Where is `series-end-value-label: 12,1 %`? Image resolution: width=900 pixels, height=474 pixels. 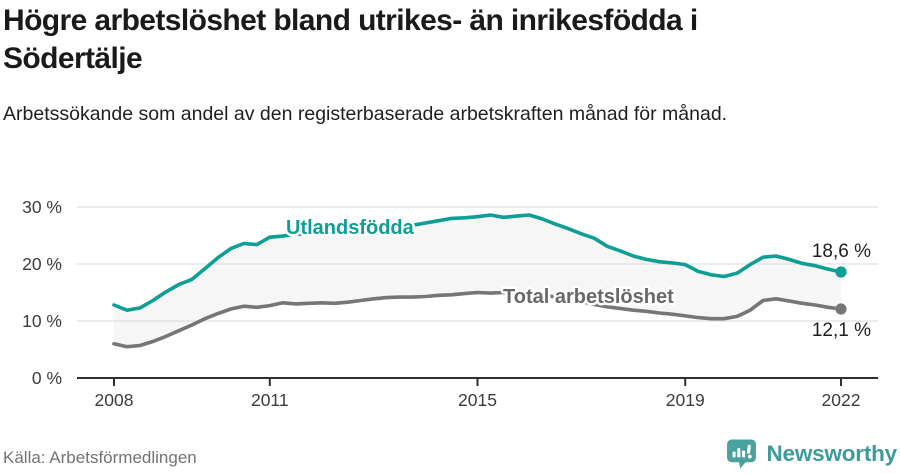 series-end-value-label: 12,1 % is located at coordinates (841, 330).